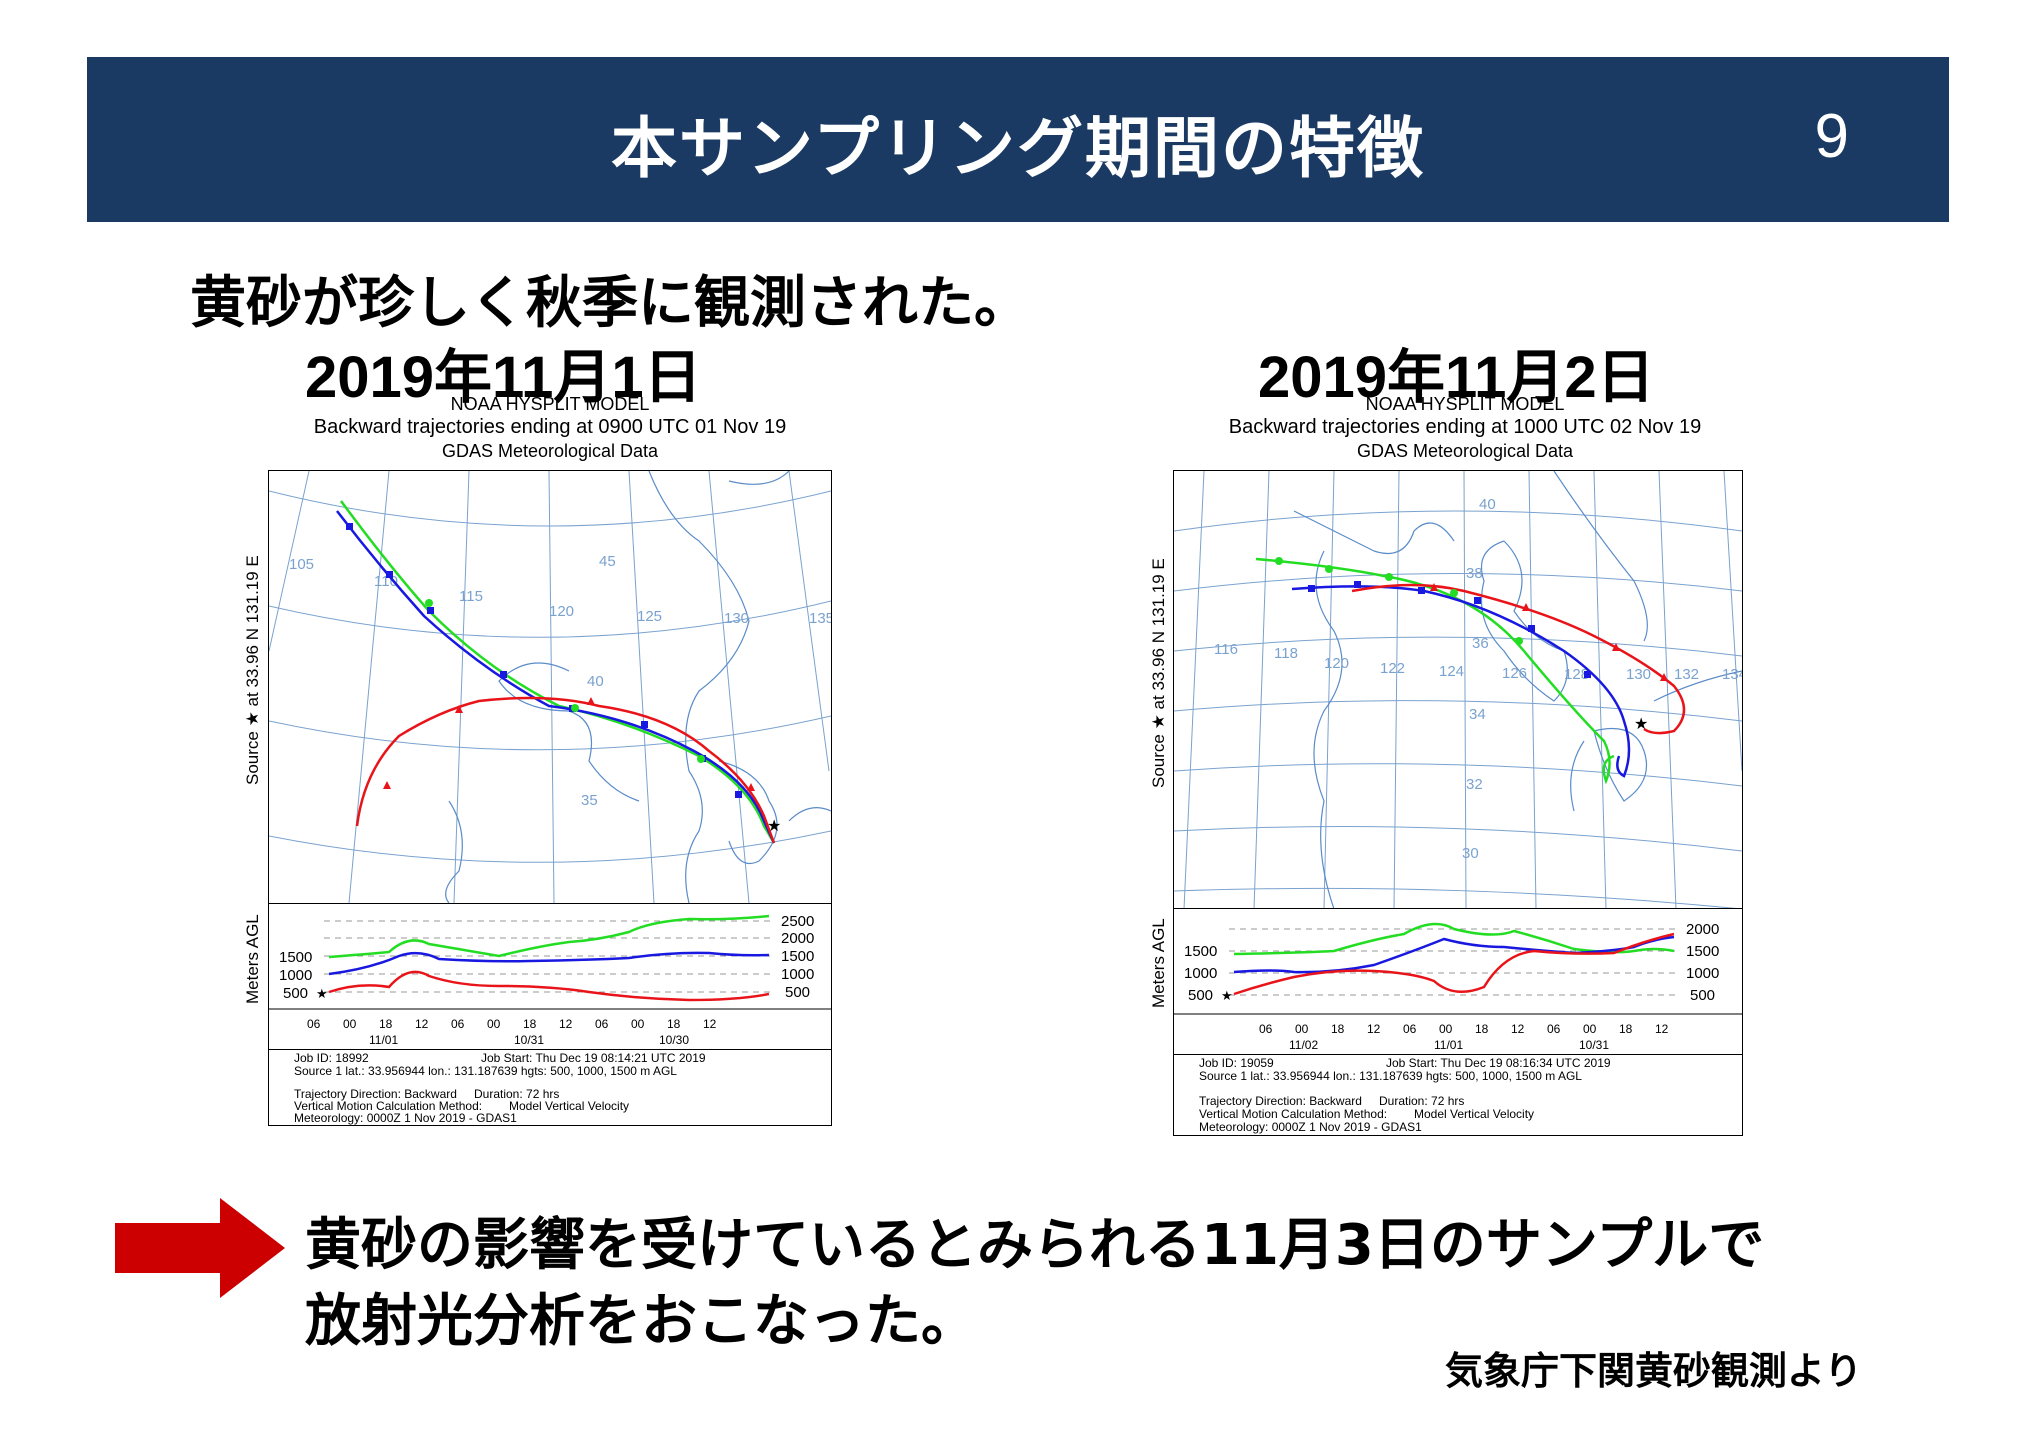 This screenshot has height=1431, width=2023. I want to click on figure-1-vertical-value: Model Vertical Velocity, so click(569, 1106).